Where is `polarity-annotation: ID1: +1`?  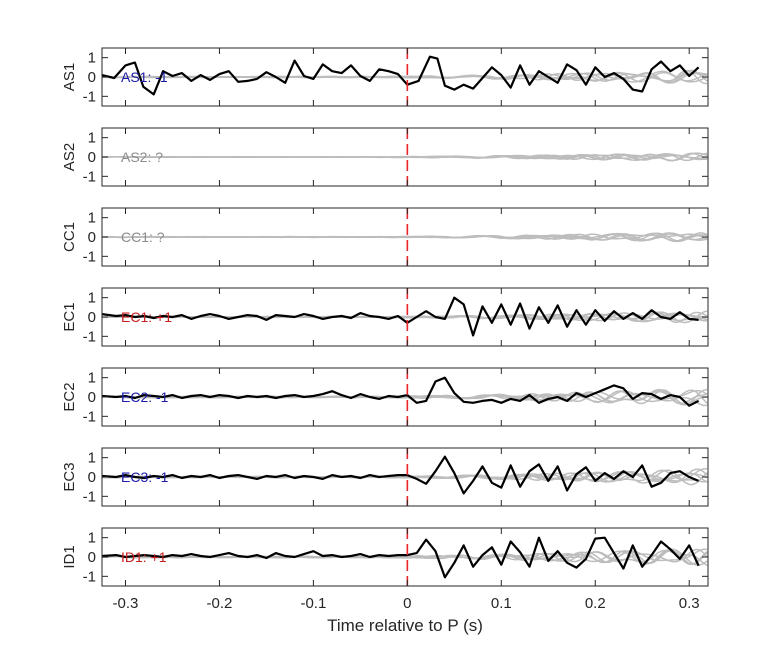
polarity-annotation: ID1: +1 is located at coordinates (144, 557).